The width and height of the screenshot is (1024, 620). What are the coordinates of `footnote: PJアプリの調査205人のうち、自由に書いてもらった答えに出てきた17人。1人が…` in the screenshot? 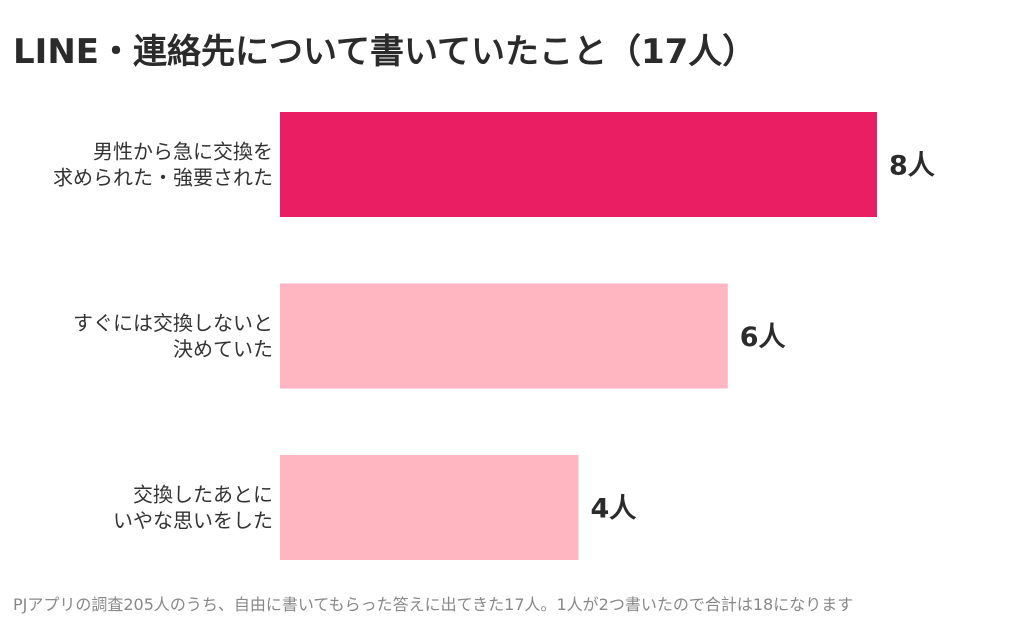 It's located at (433, 604).